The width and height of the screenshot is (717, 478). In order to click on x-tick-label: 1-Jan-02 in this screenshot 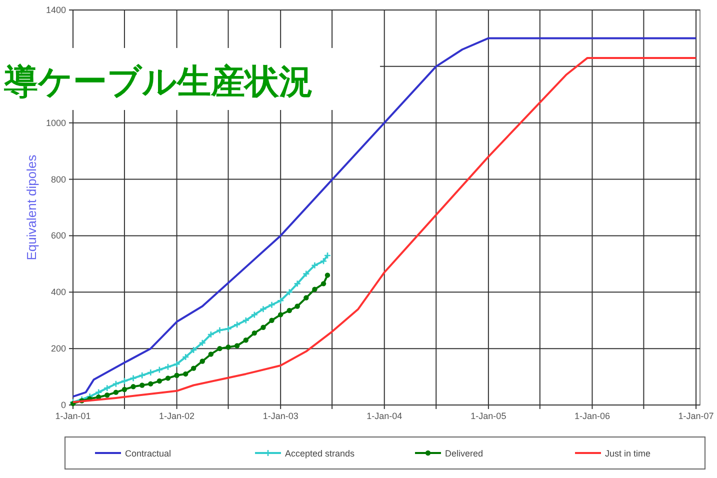, I will do `click(177, 416)`.